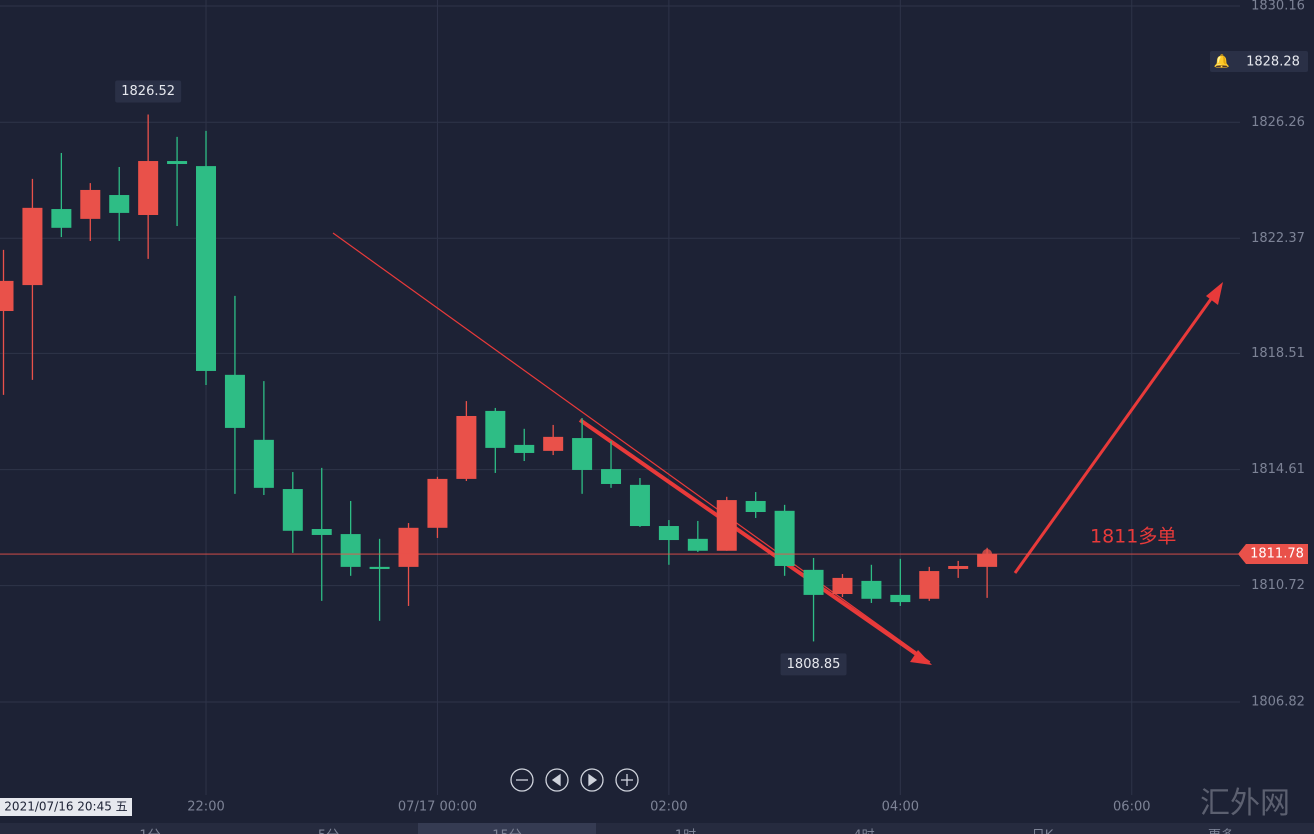  I want to click on last-price: 1811.78, so click(1277, 554).